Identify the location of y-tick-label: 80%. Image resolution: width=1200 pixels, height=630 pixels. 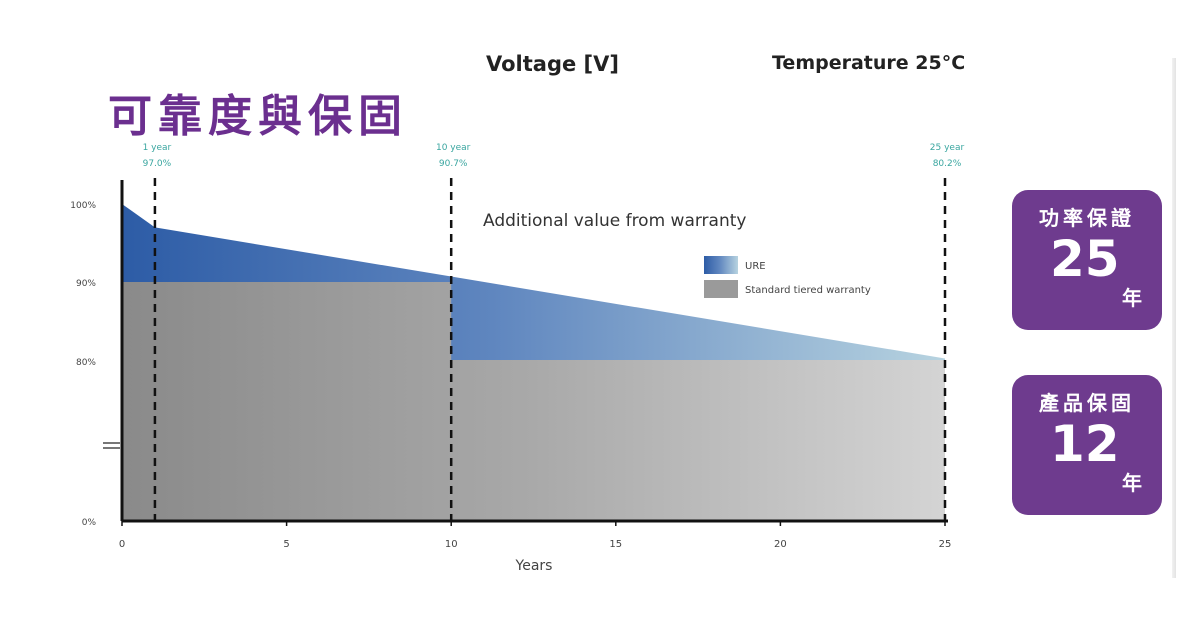
(86, 363).